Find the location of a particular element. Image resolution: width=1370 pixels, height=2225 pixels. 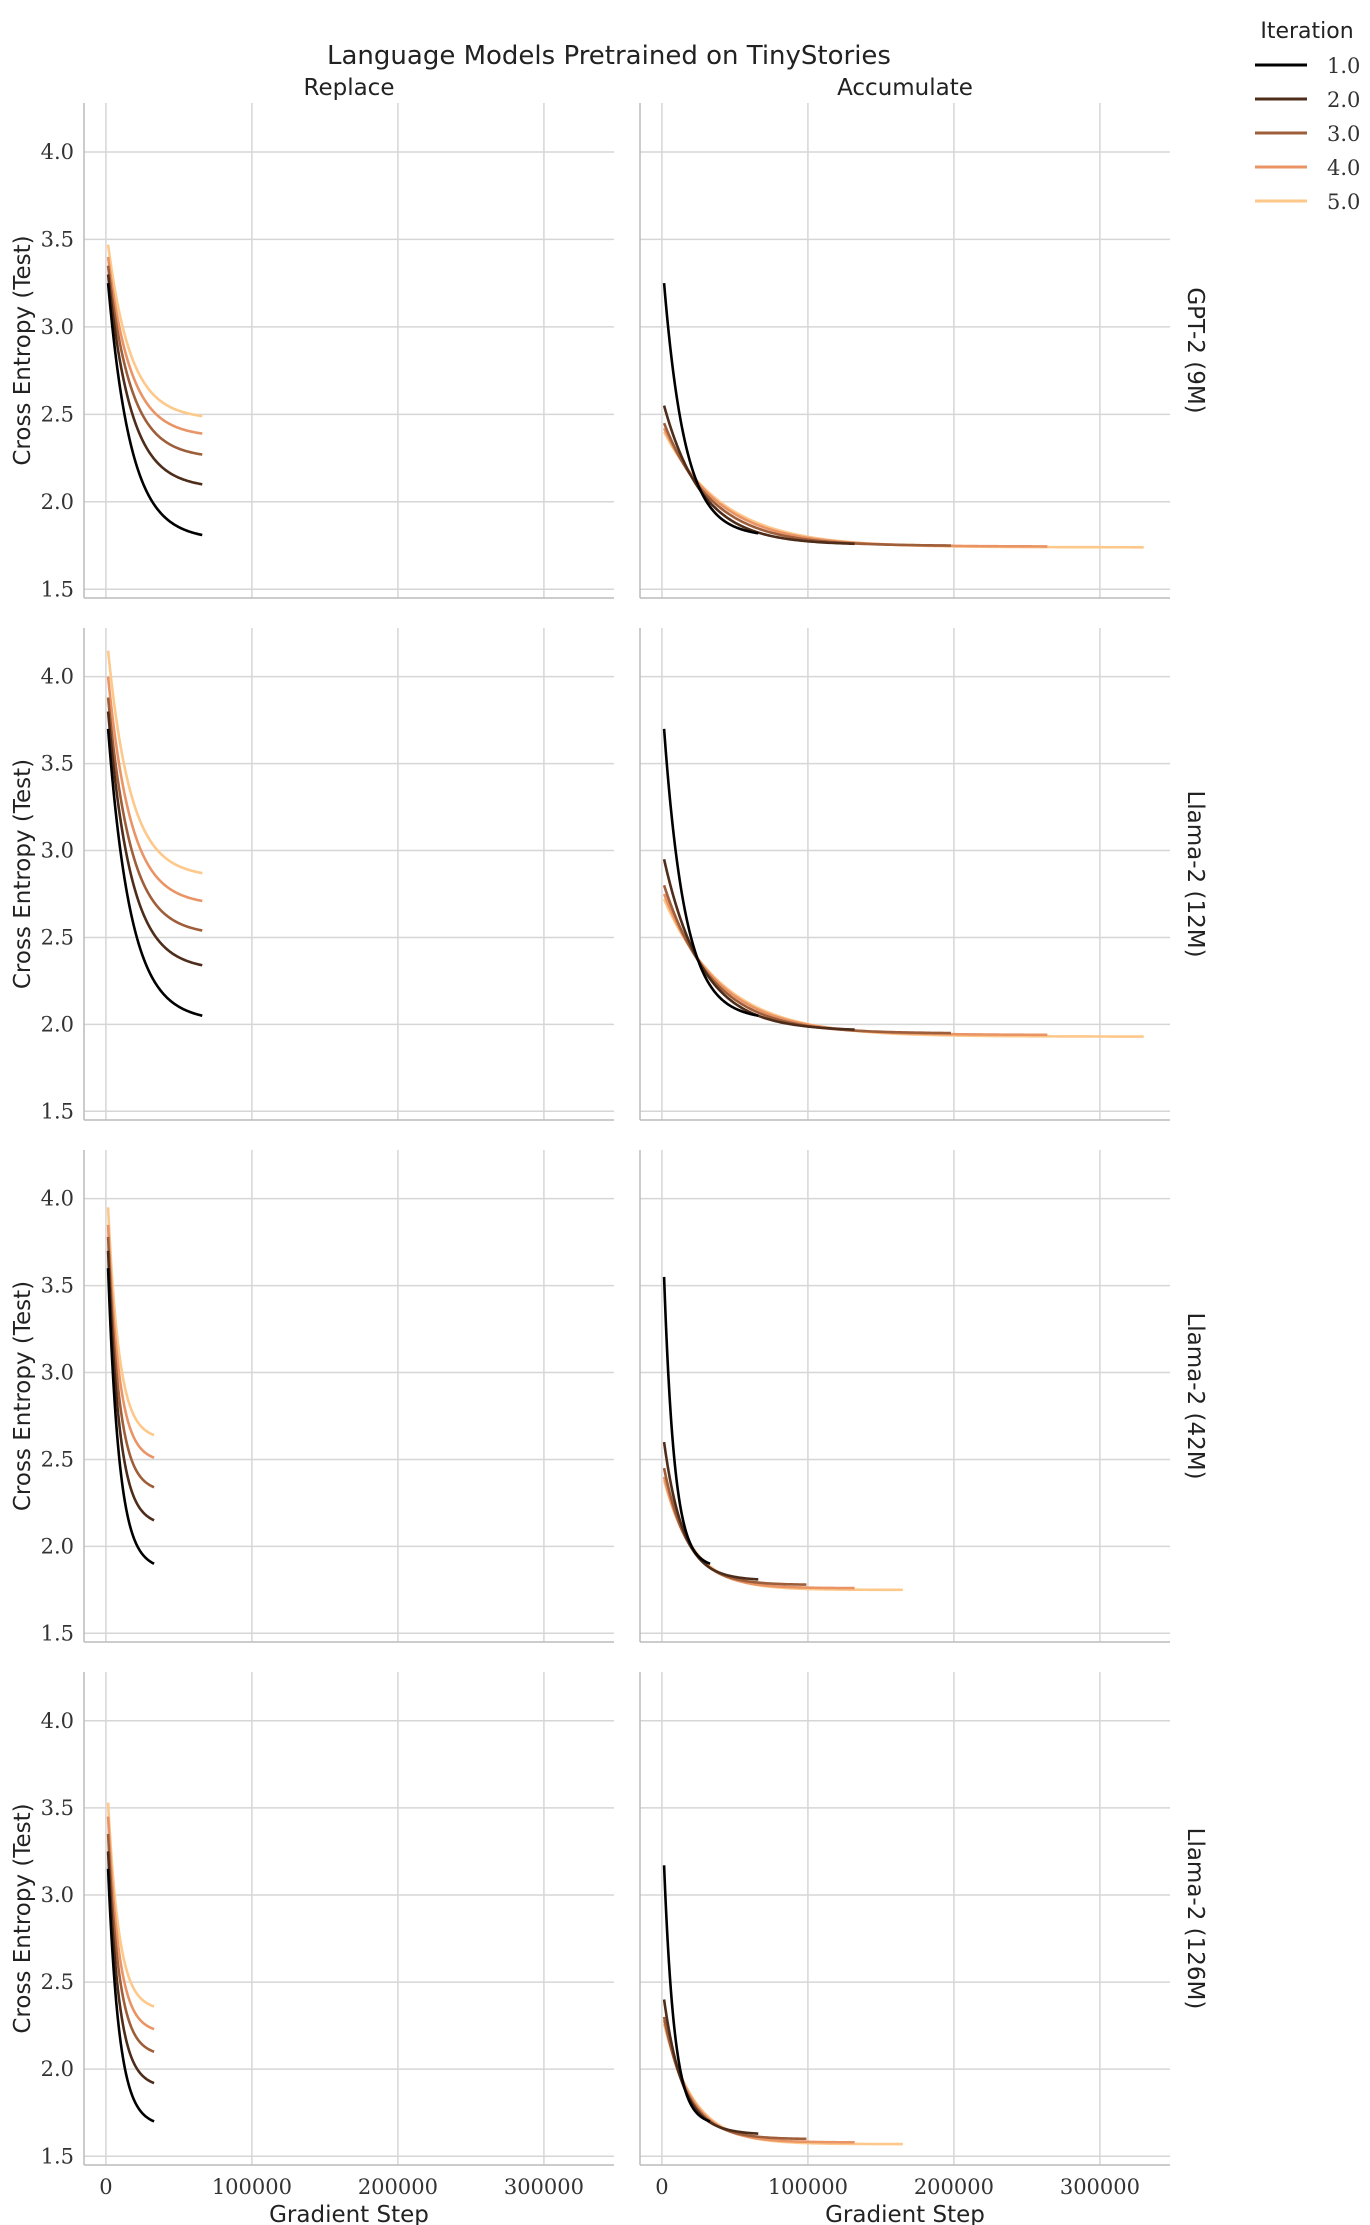

row-label: Llama-2 (42M) is located at coordinates (1195, 1395).